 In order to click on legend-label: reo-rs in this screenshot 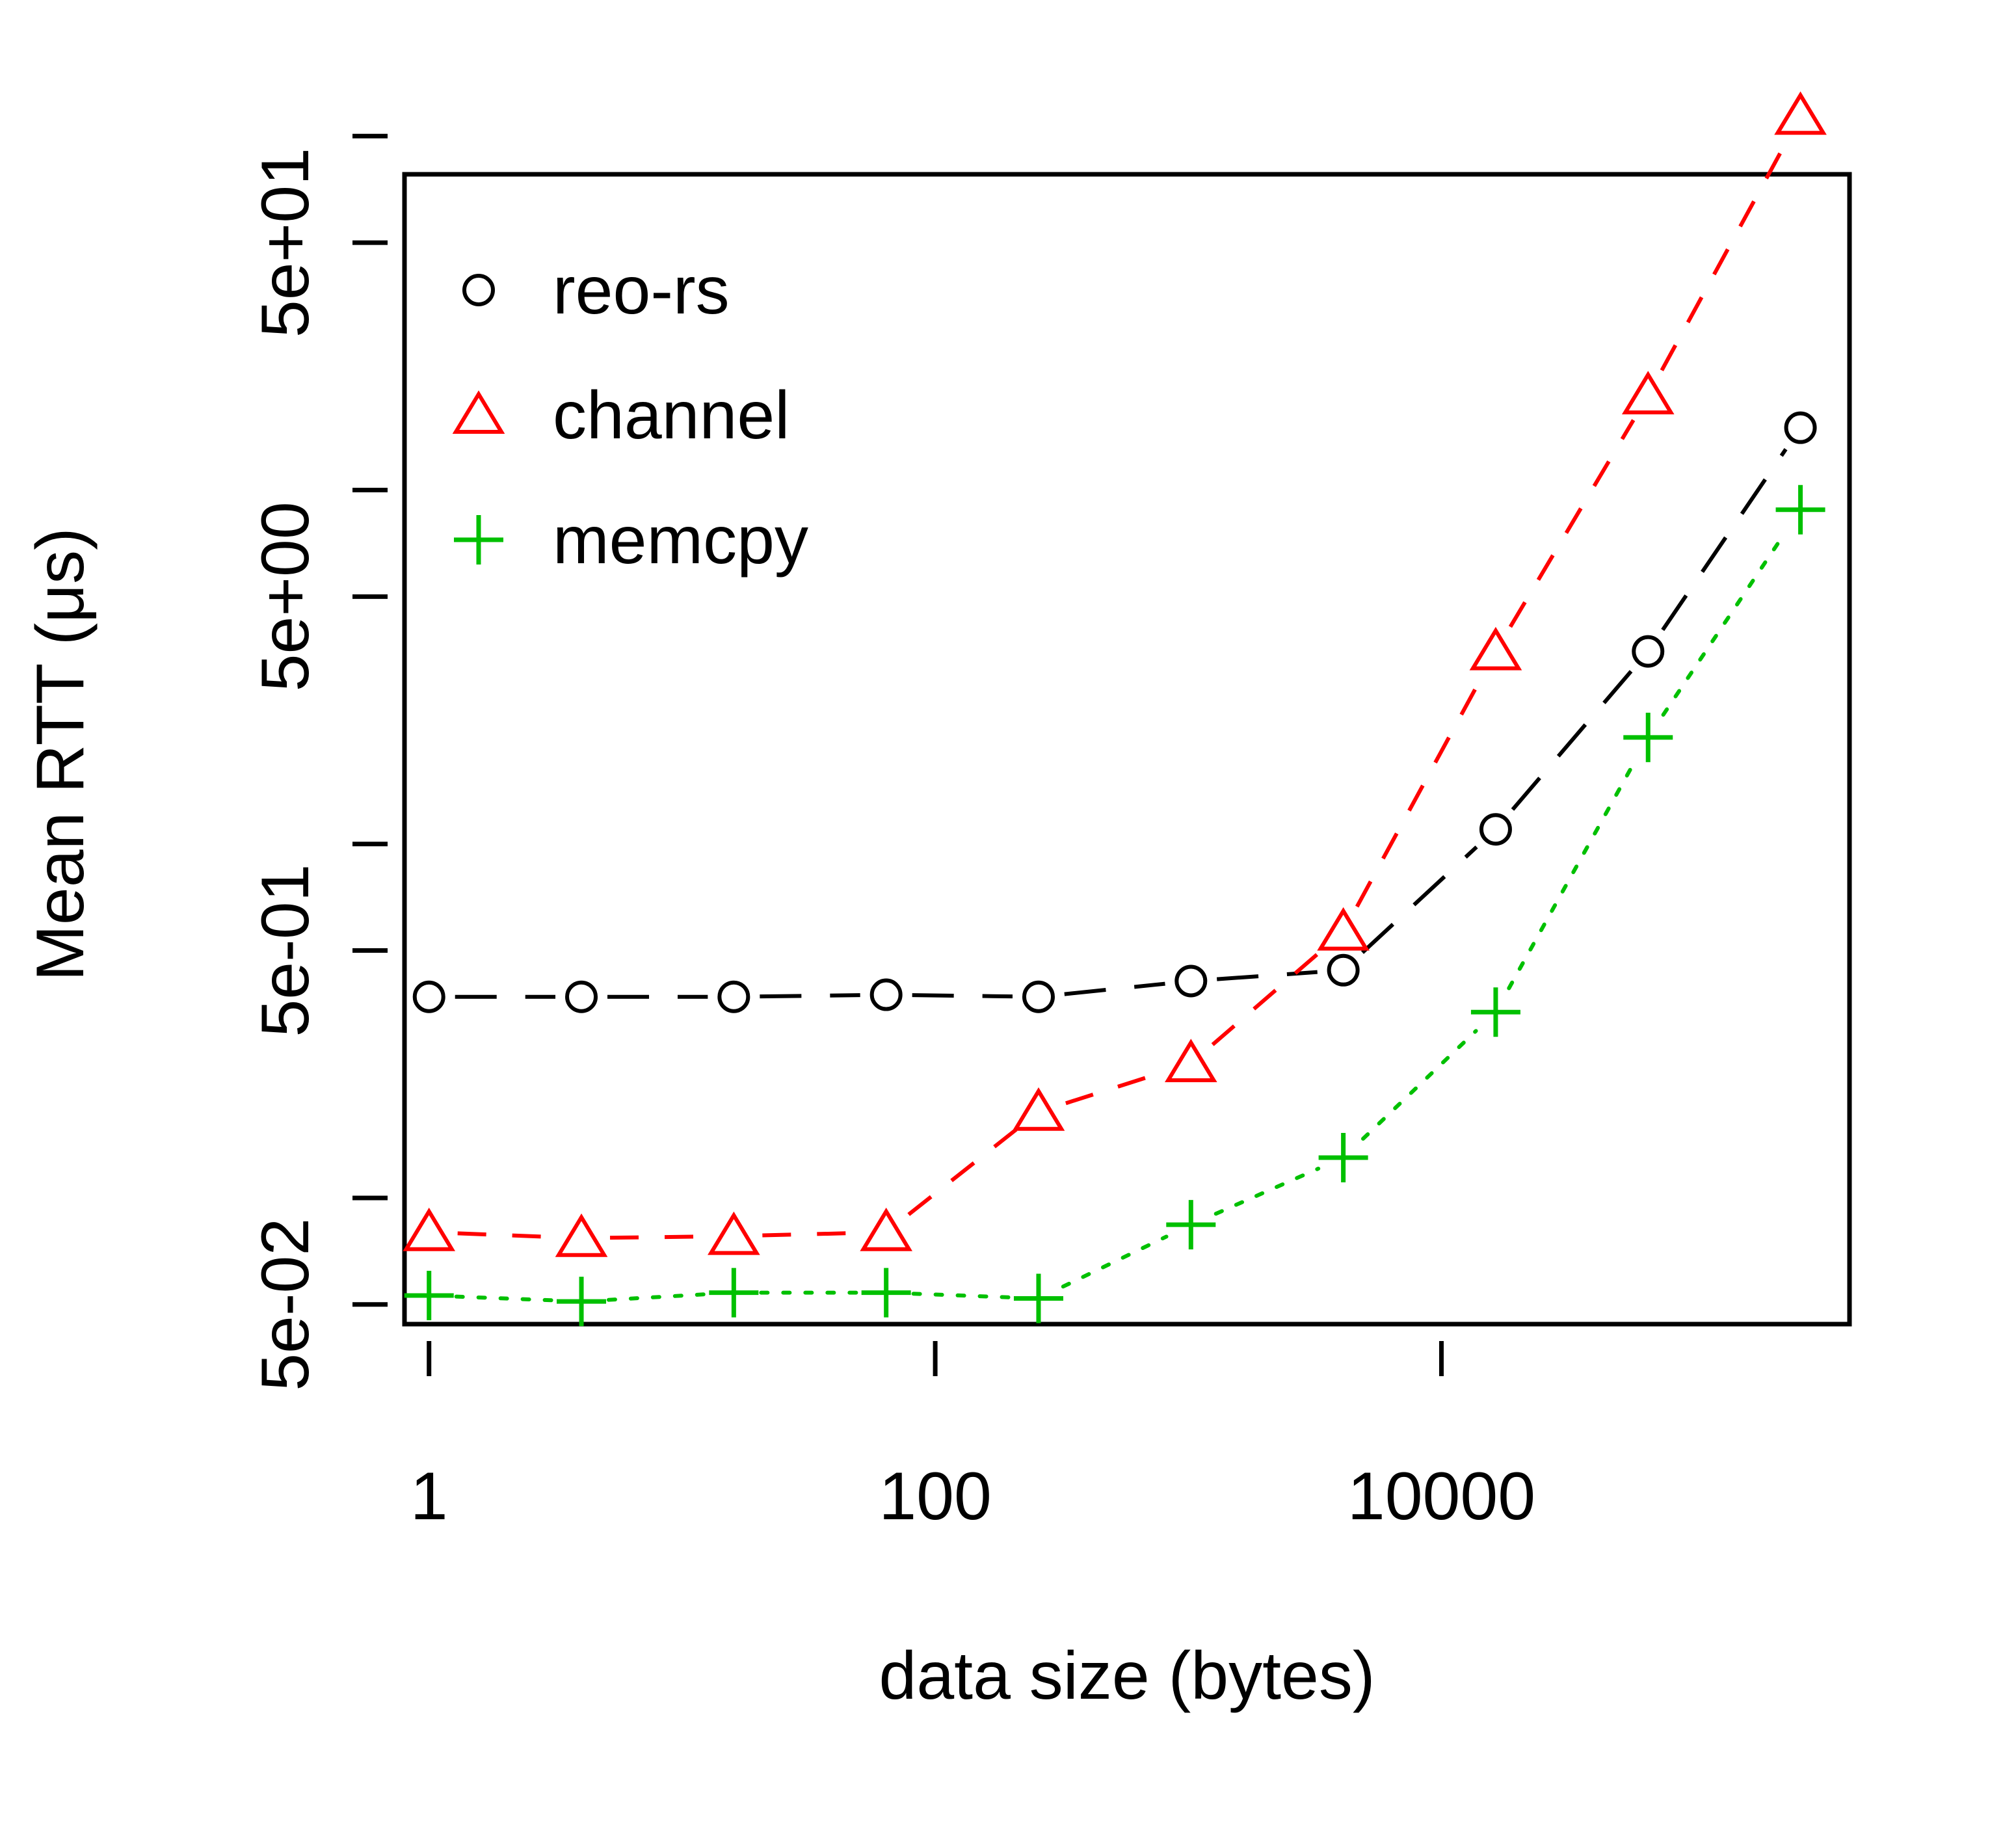, I will do `click(641, 290)`.